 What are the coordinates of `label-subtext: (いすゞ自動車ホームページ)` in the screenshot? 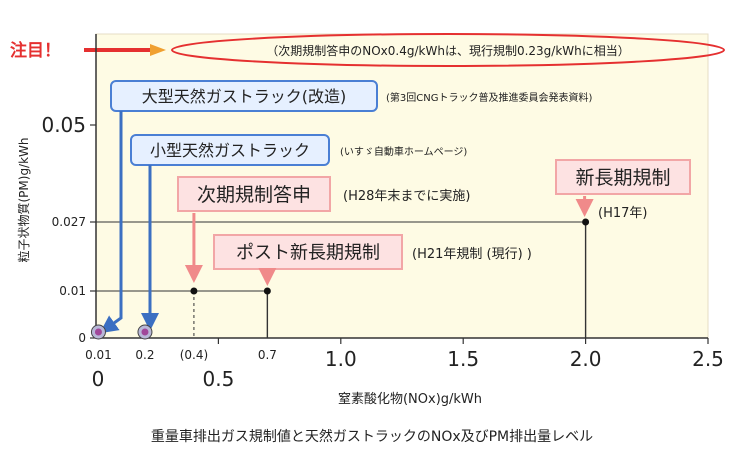 It's located at (403, 151).